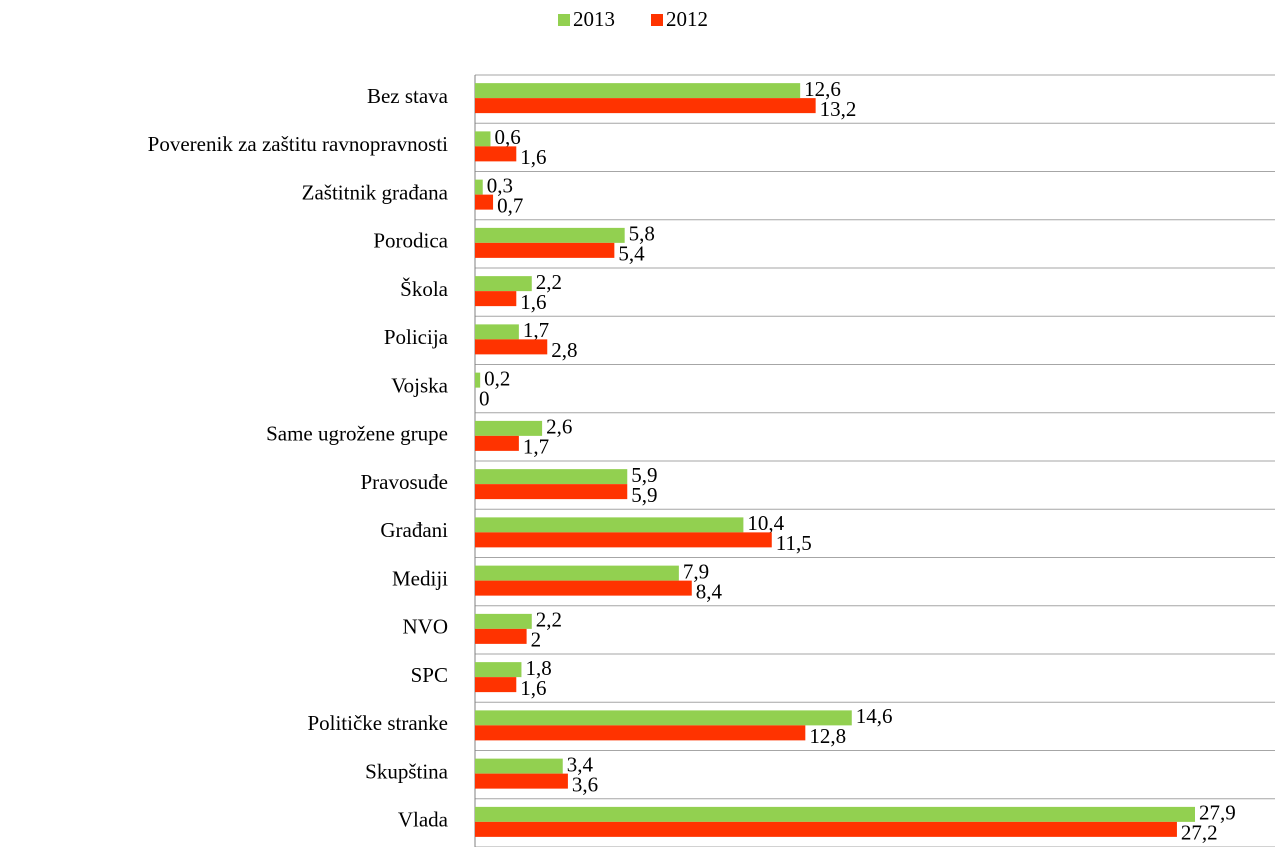 This screenshot has width=1284, height=847. What do you see at coordinates (631, 254) in the screenshot?
I see `value-label: 5,4` at bounding box center [631, 254].